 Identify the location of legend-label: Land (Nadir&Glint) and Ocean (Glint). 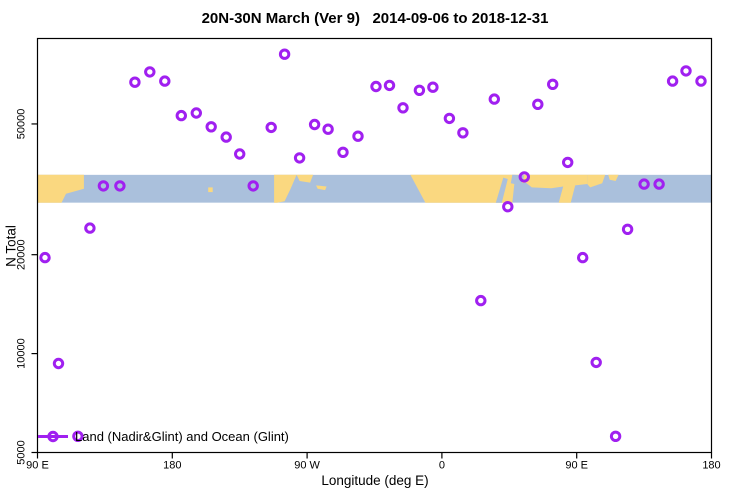
(182, 436).